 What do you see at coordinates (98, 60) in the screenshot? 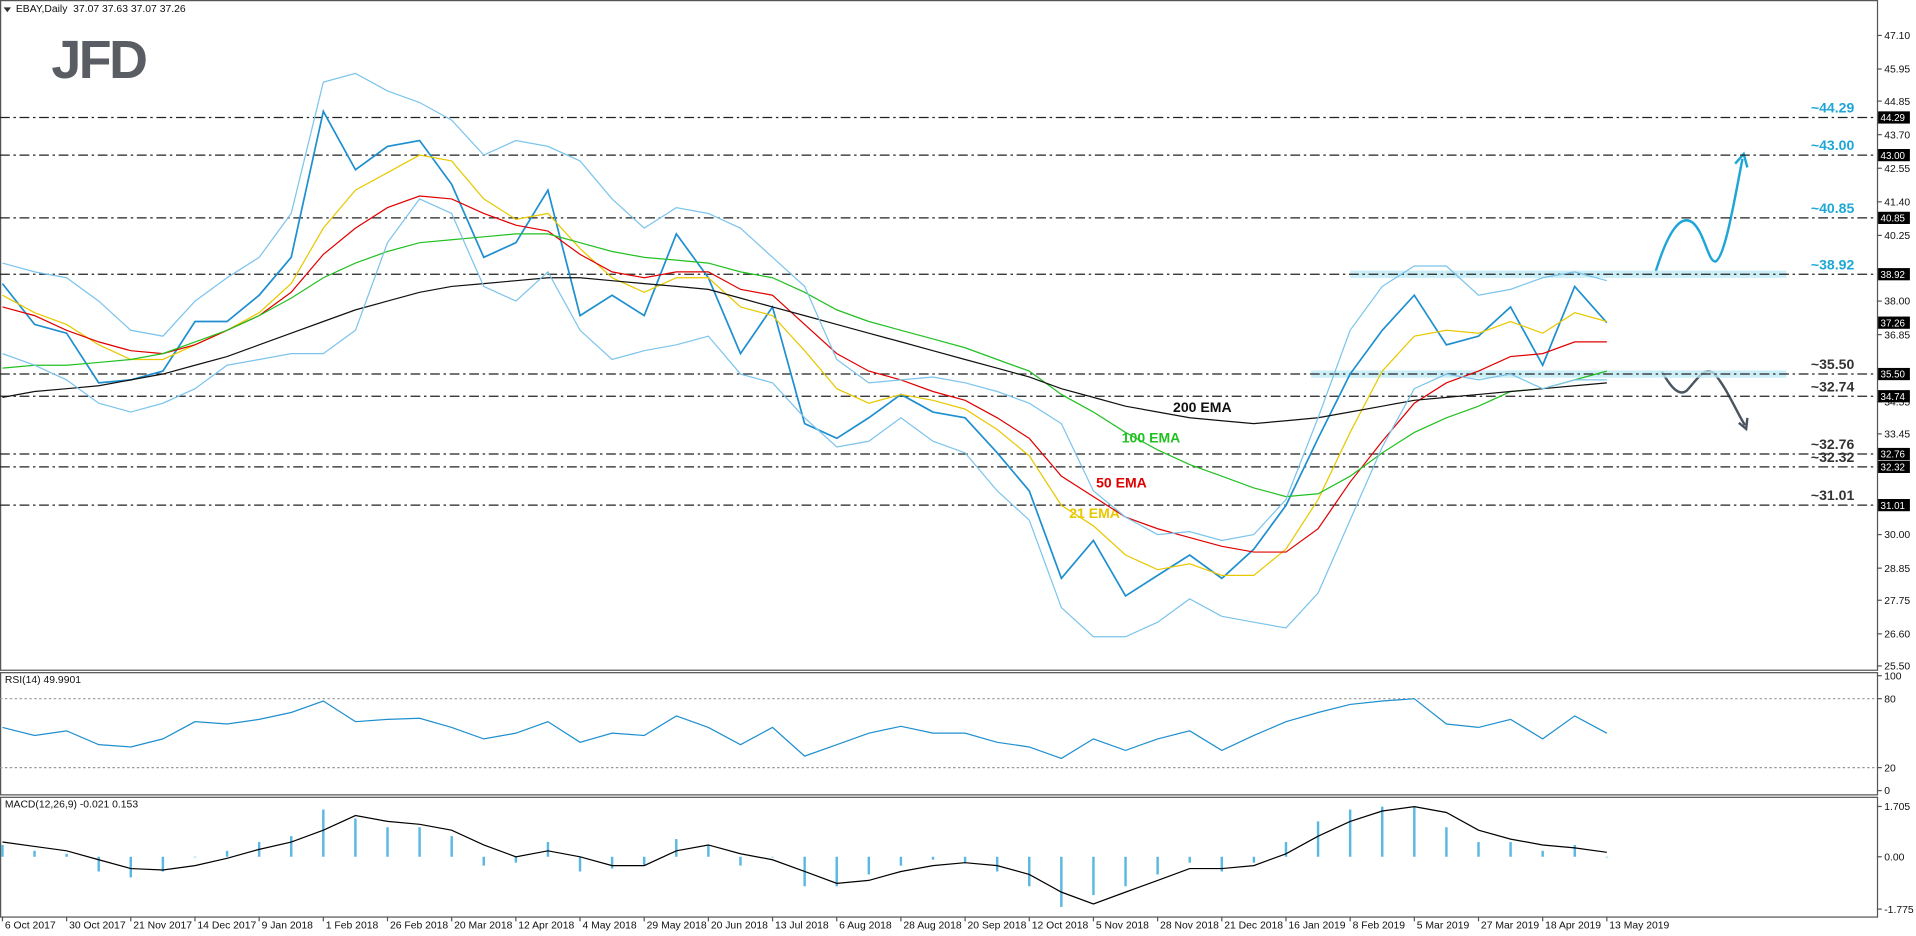
I see `logo: JFD` at bounding box center [98, 60].